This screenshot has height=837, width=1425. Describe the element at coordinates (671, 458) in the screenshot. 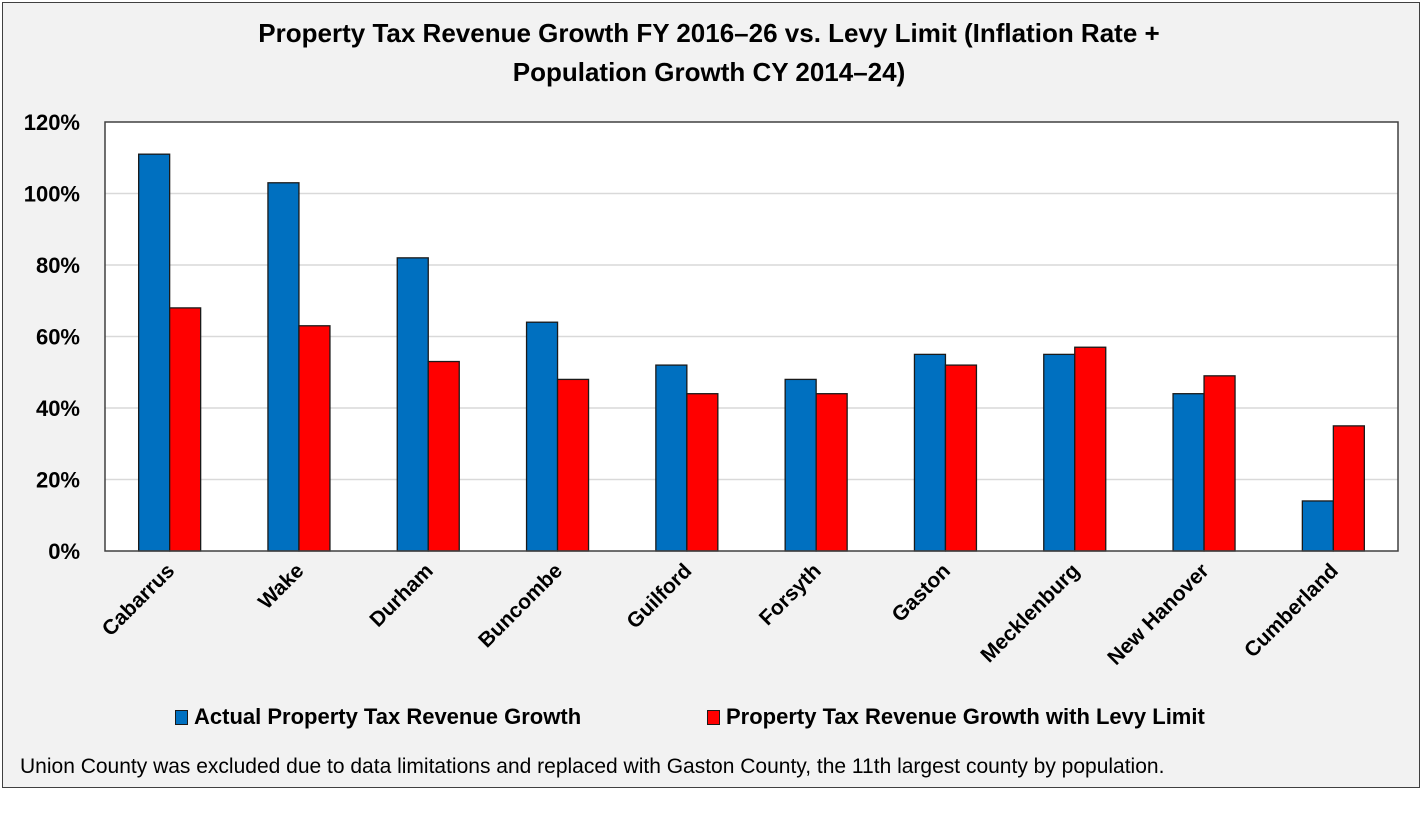

I see `bar-actual-guilford` at that location.